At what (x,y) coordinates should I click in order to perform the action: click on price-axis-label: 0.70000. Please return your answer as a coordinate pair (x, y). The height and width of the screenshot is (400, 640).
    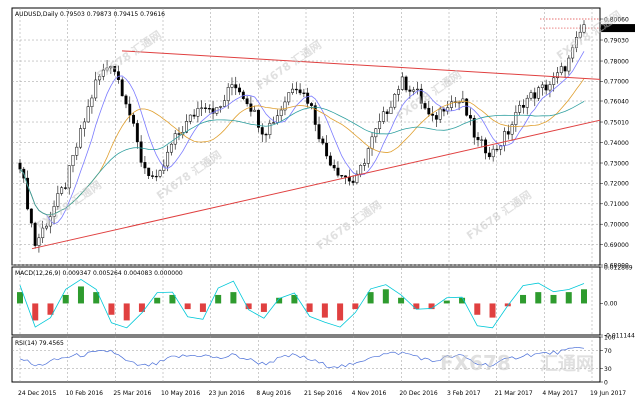
    Looking at the image, I should click on (616, 225).